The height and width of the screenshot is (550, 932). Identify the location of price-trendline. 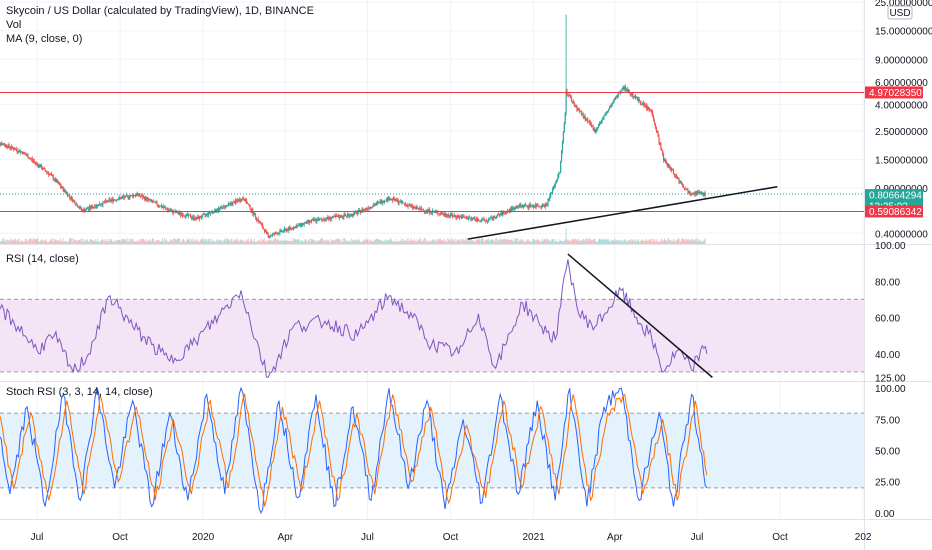
(622, 212).